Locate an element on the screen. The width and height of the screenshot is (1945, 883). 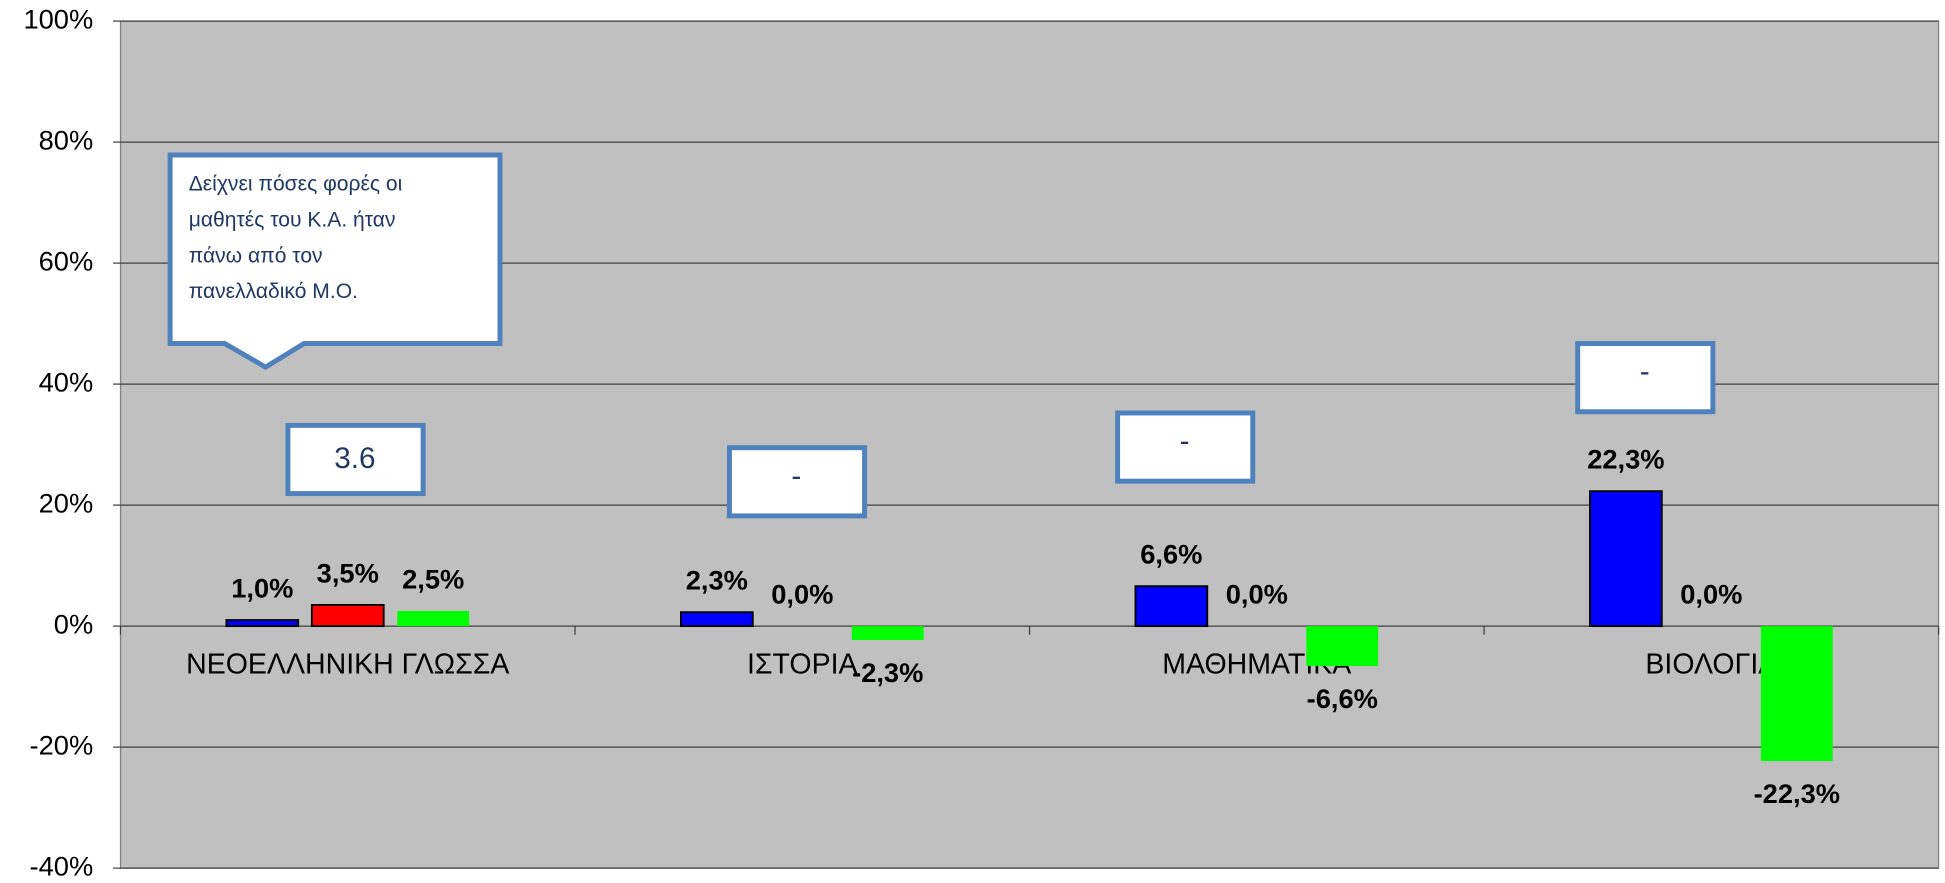
callout-text: Δείχνει πόσες φορές οι is located at coordinates (296, 183).